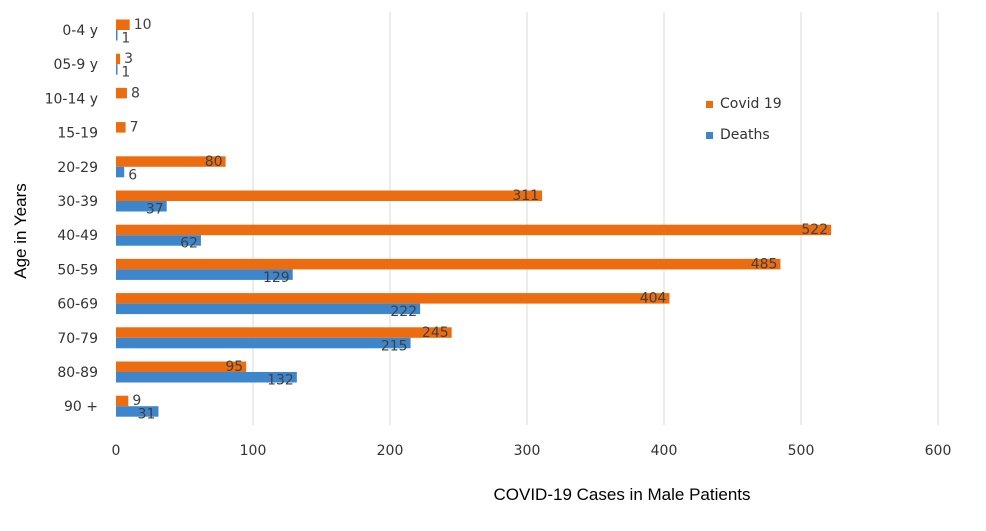 This screenshot has height=531, width=986. I want to click on x-axis-title: COVID-19 Cases in Male Patients, so click(622, 494).